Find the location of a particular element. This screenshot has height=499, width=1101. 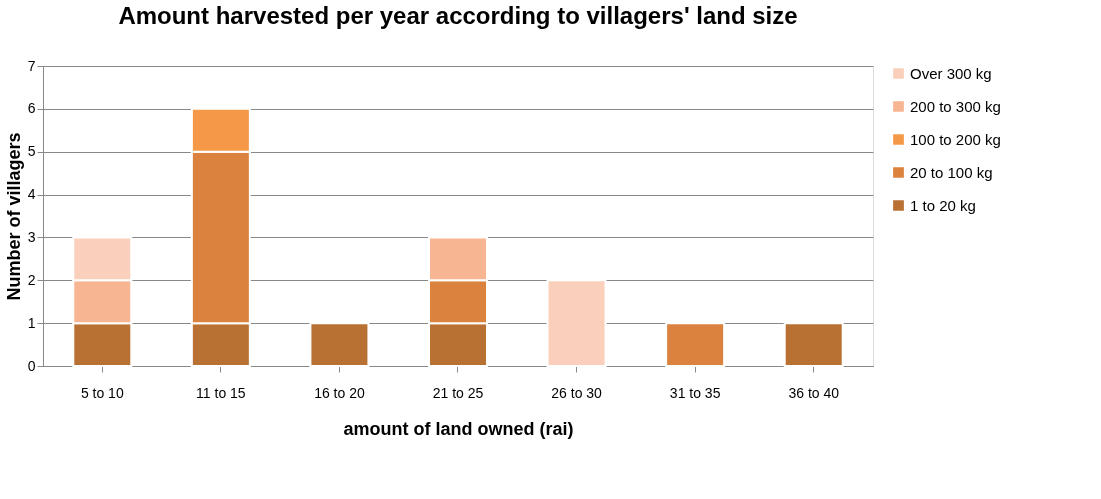

y-tick-label: 6 is located at coordinates (31, 108).